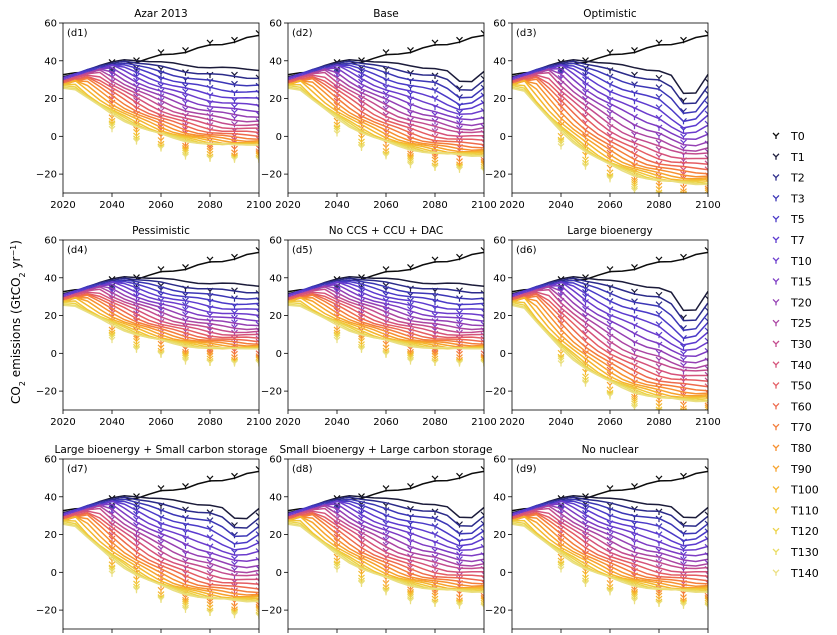  I want to click on legend-item-T100: T100, so click(795, 490).